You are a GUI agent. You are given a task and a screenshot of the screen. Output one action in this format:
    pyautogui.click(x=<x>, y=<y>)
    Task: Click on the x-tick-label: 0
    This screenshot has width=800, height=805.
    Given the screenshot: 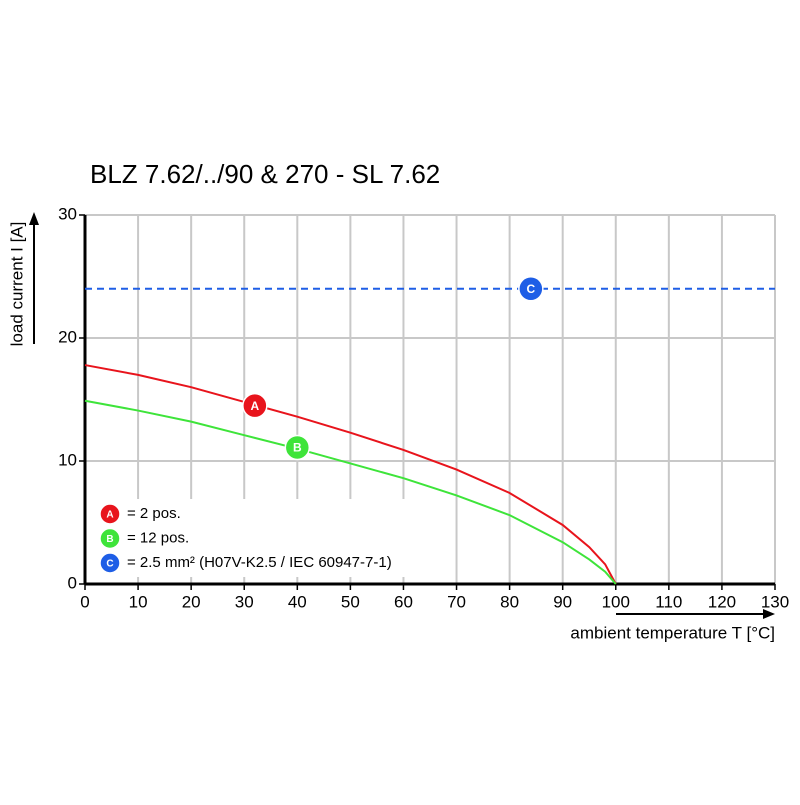 What is the action you would take?
    pyautogui.click(x=84, y=601)
    